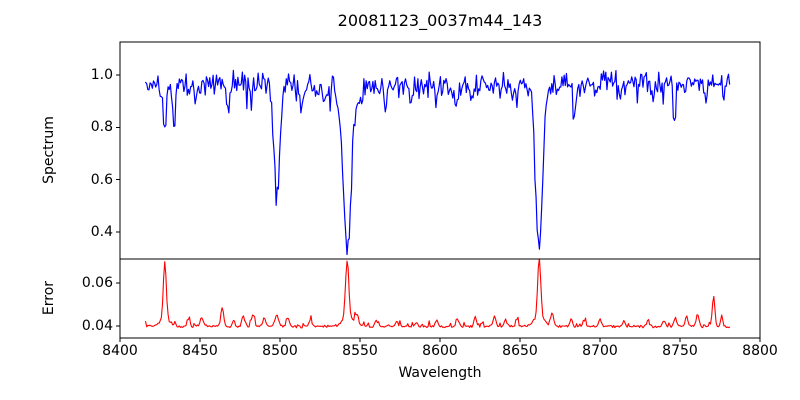 The height and width of the screenshot is (400, 800). I want to click on x-axis-label: Wavelength, so click(440, 373).